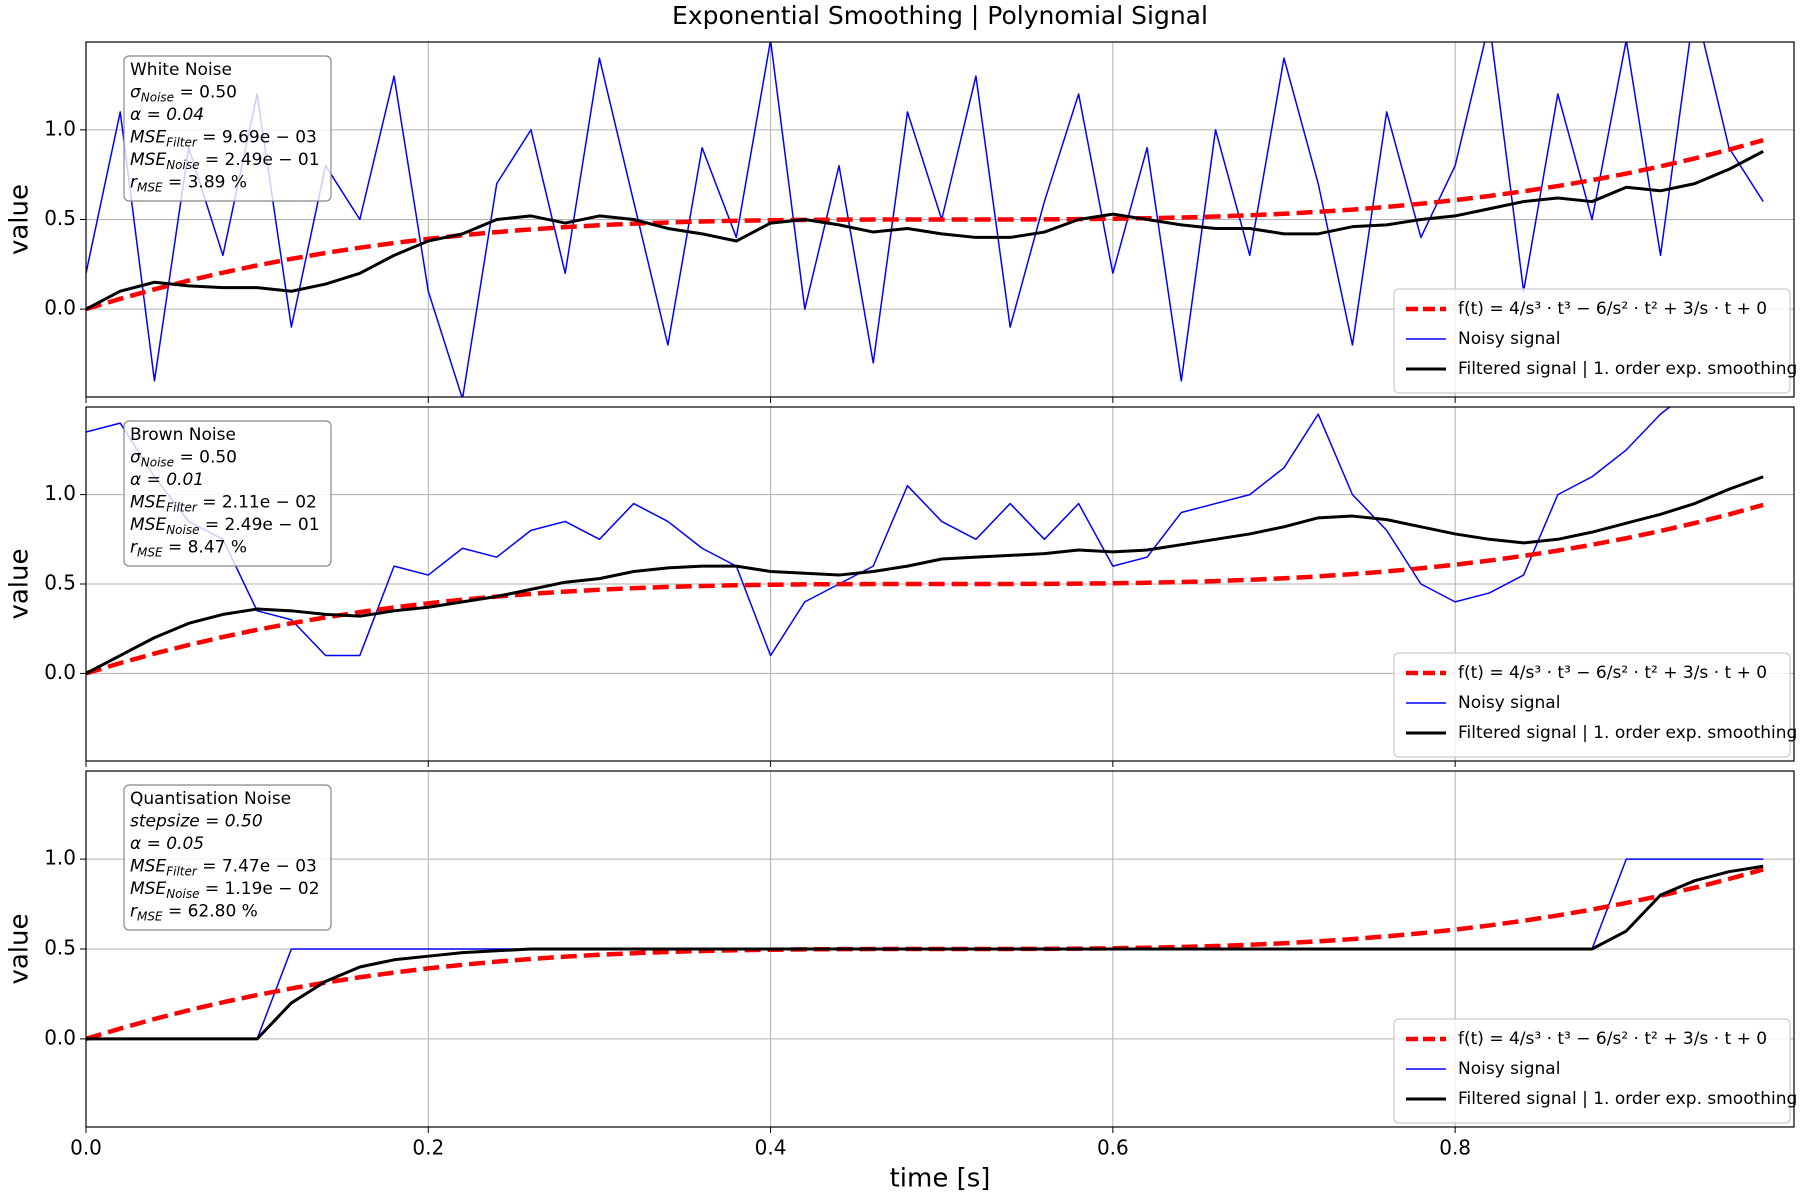  I want to click on annotation-line: α = 0.04, so click(167, 115).